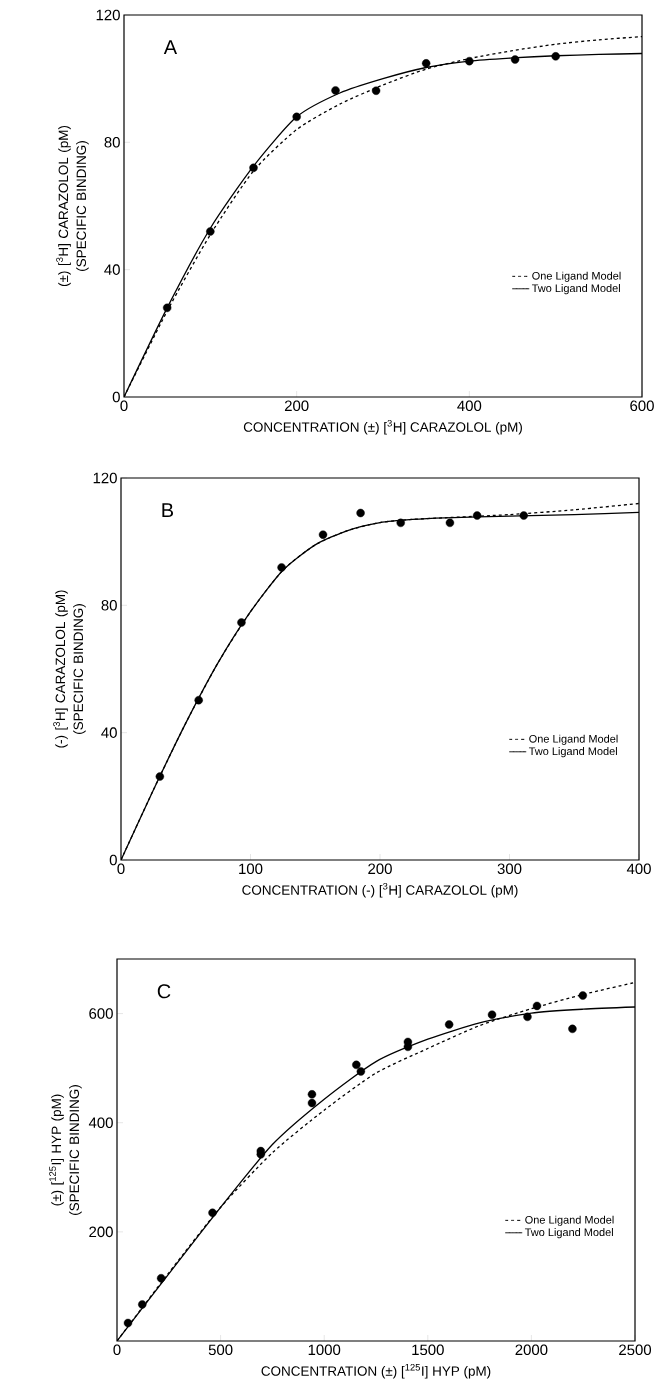 The height and width of the screenshot is (1399, 663). What do you see at coordinates (642, 406) in the screenshot?
I see `x-tick-label: 600` at bounding box center [642, 406].